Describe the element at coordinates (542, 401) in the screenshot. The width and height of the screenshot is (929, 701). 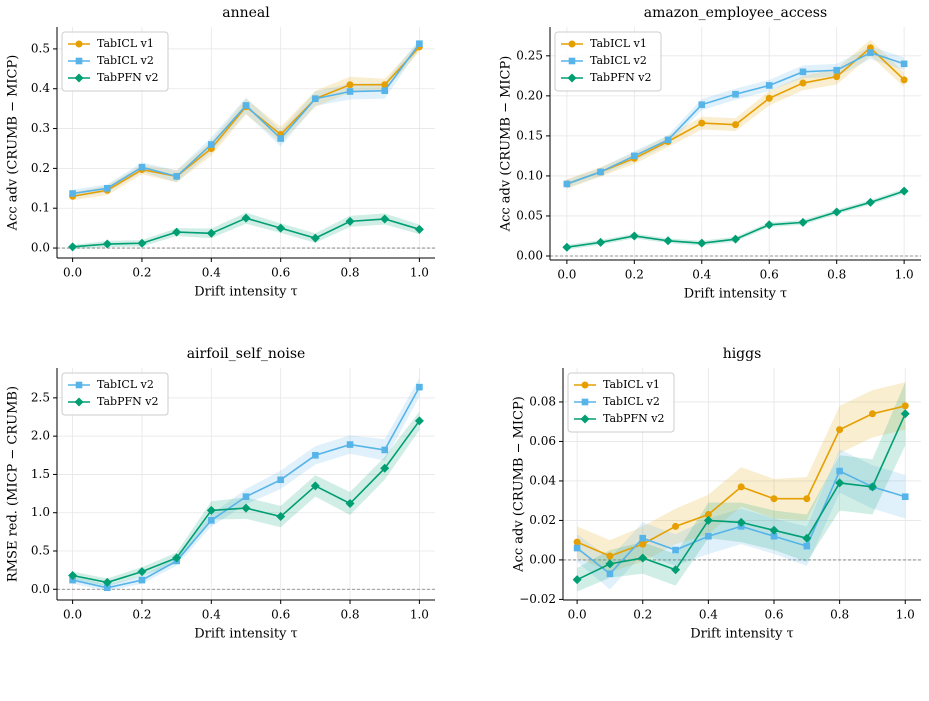
I see `y-tick-label: 0.08` at that location.